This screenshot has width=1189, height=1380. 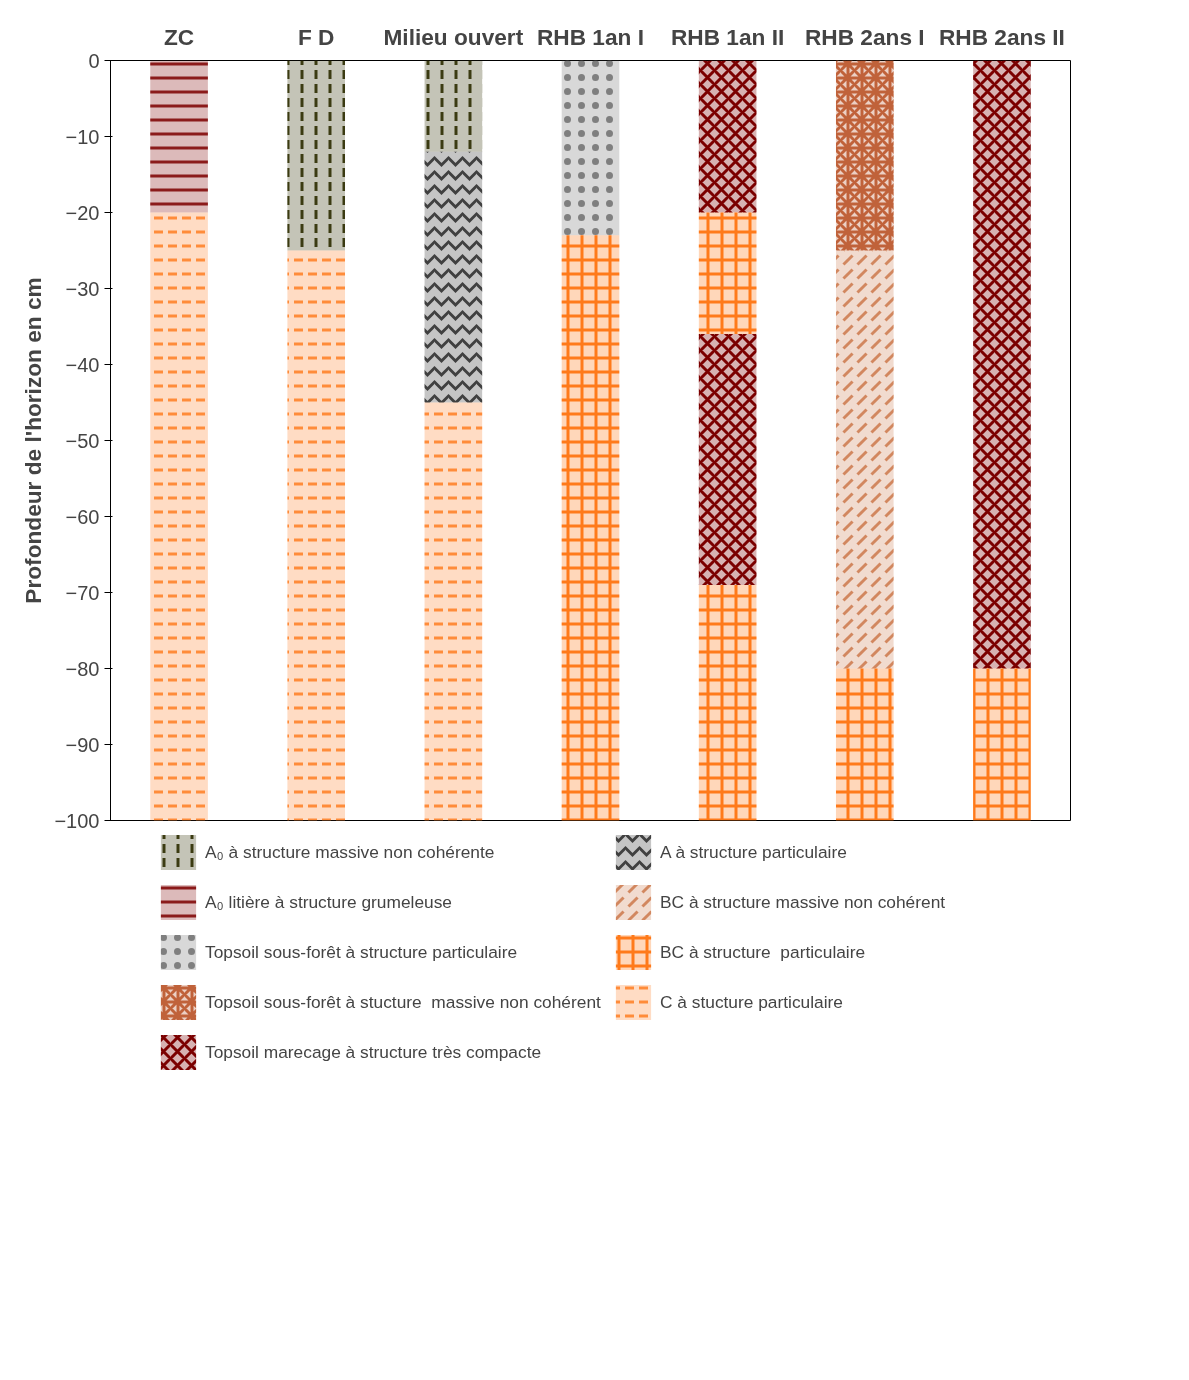 I want to click on x-tick-label: ZC, so click(x=179, y=36).